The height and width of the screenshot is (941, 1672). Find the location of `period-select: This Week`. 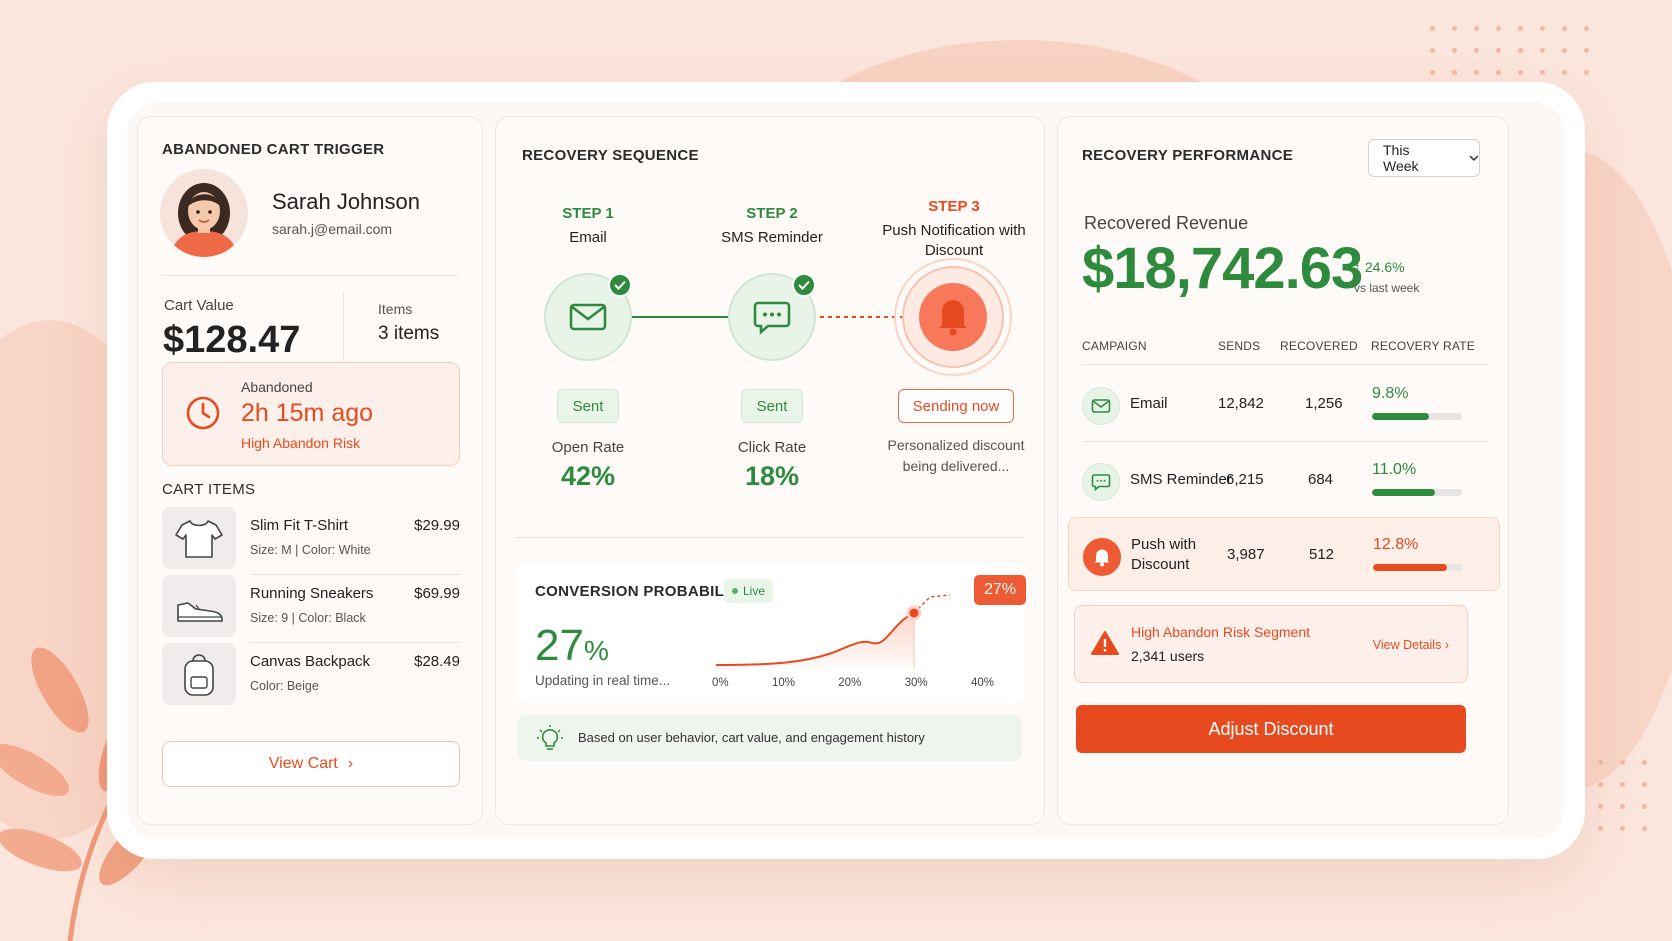

period-select: This Week is located at coordinates (1424, 158).